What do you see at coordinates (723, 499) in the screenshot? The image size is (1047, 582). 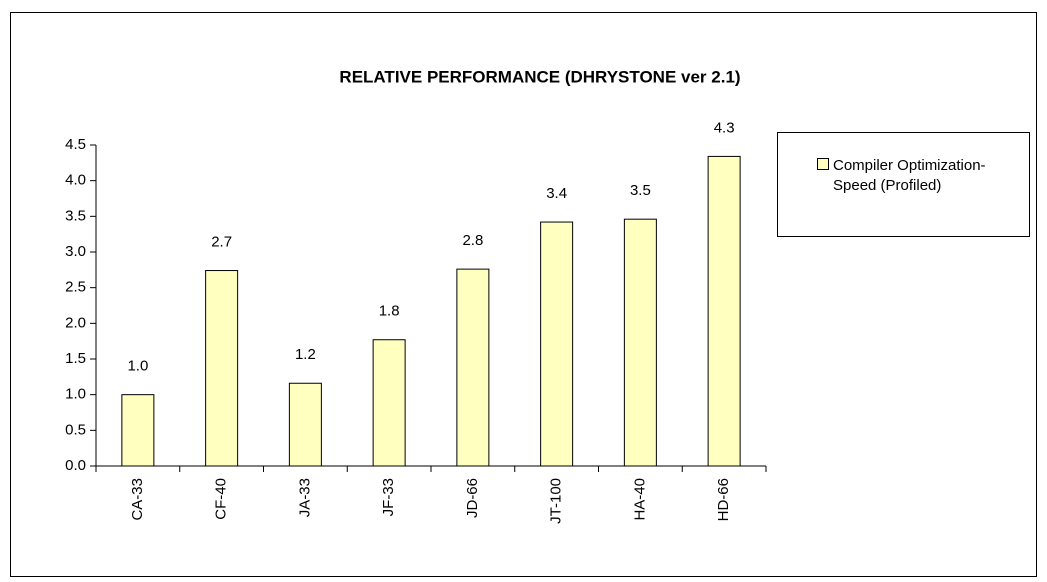 I see `x-tick-label: HD-66` at bounding box center [723, 499].